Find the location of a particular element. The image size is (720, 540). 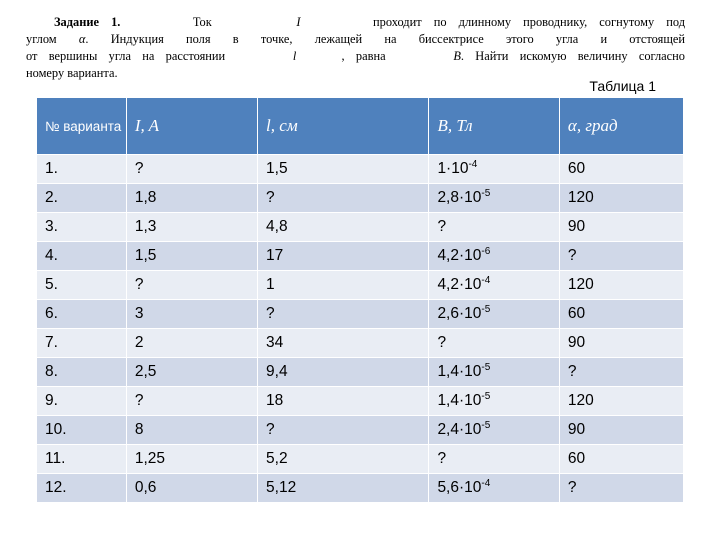

problem-line-4: номеру варианта. is located at coordinates (355, 73).